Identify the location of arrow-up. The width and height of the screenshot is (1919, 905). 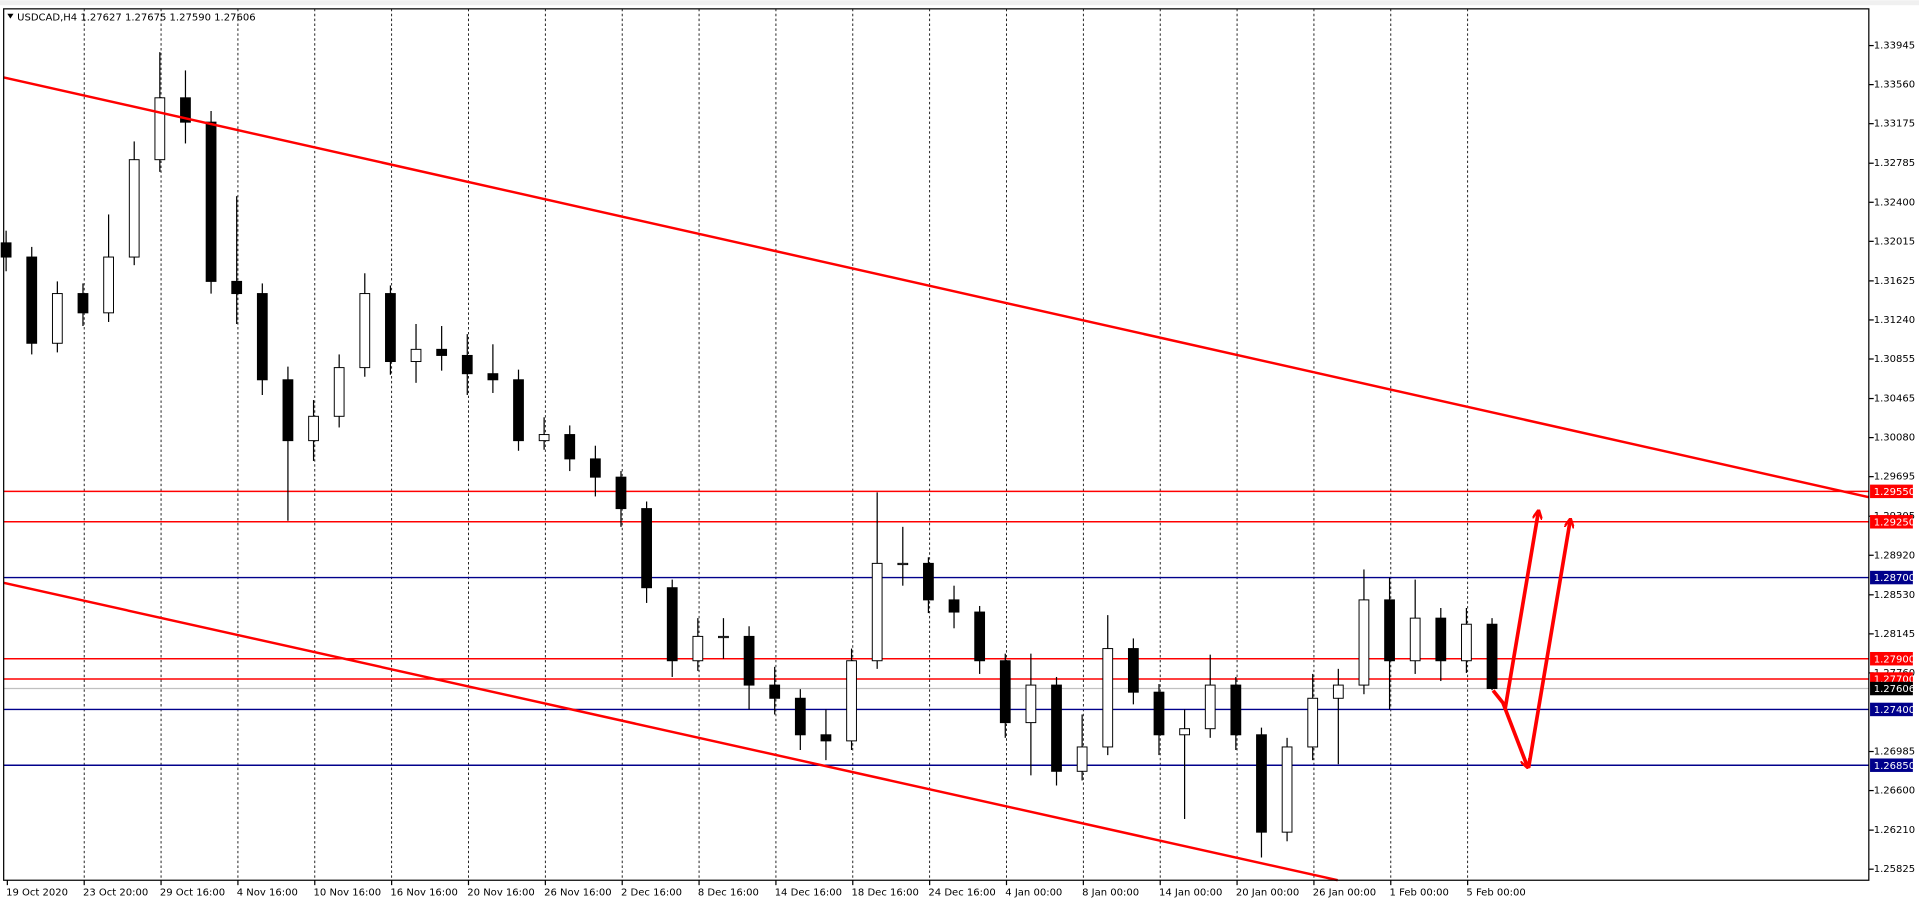
(1548, 644).